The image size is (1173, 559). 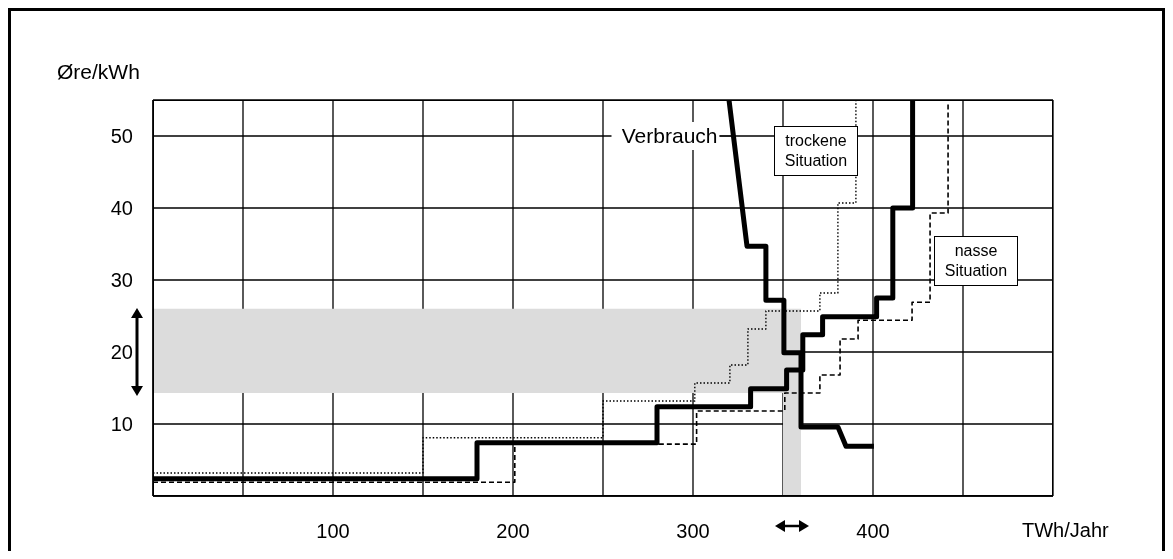 What do you see at coordinates (816, 151) in the screenshot?
I see `annotation: trockene Situation` at bounding box center [816, 151].